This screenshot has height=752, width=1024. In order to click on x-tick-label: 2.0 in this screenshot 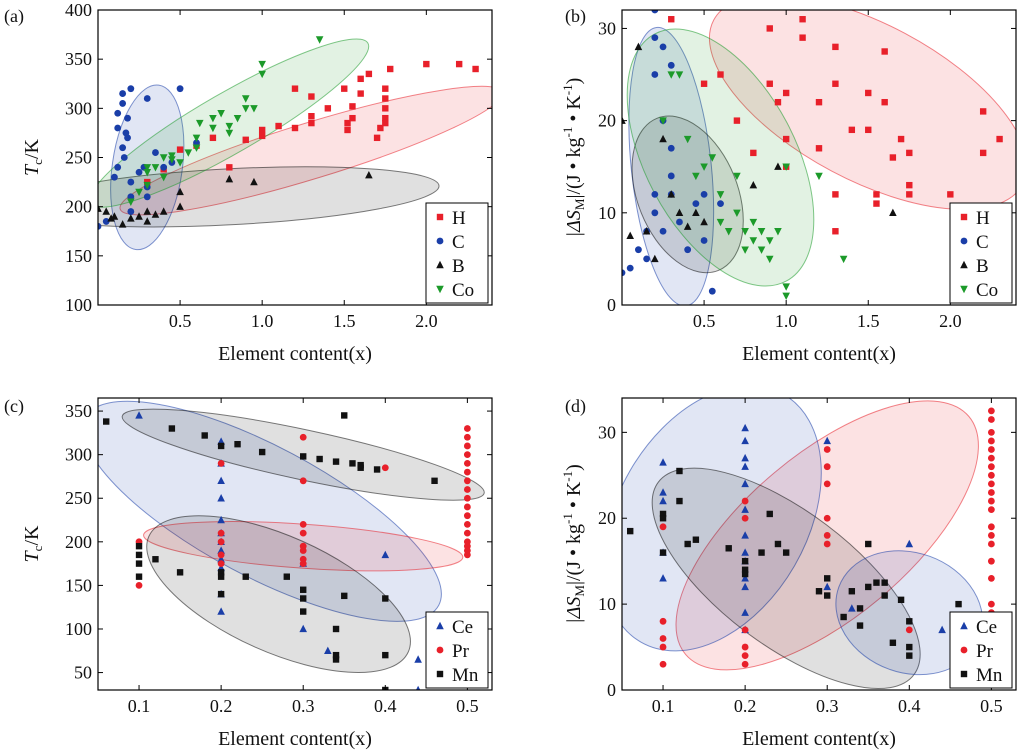, I will do `click(426, 321)`.